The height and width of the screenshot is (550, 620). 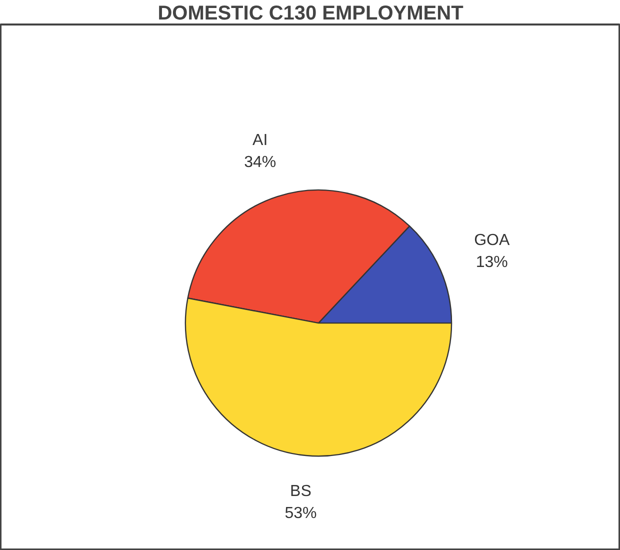 I want to click on data-label: 34%, so click(x=260, y=163).